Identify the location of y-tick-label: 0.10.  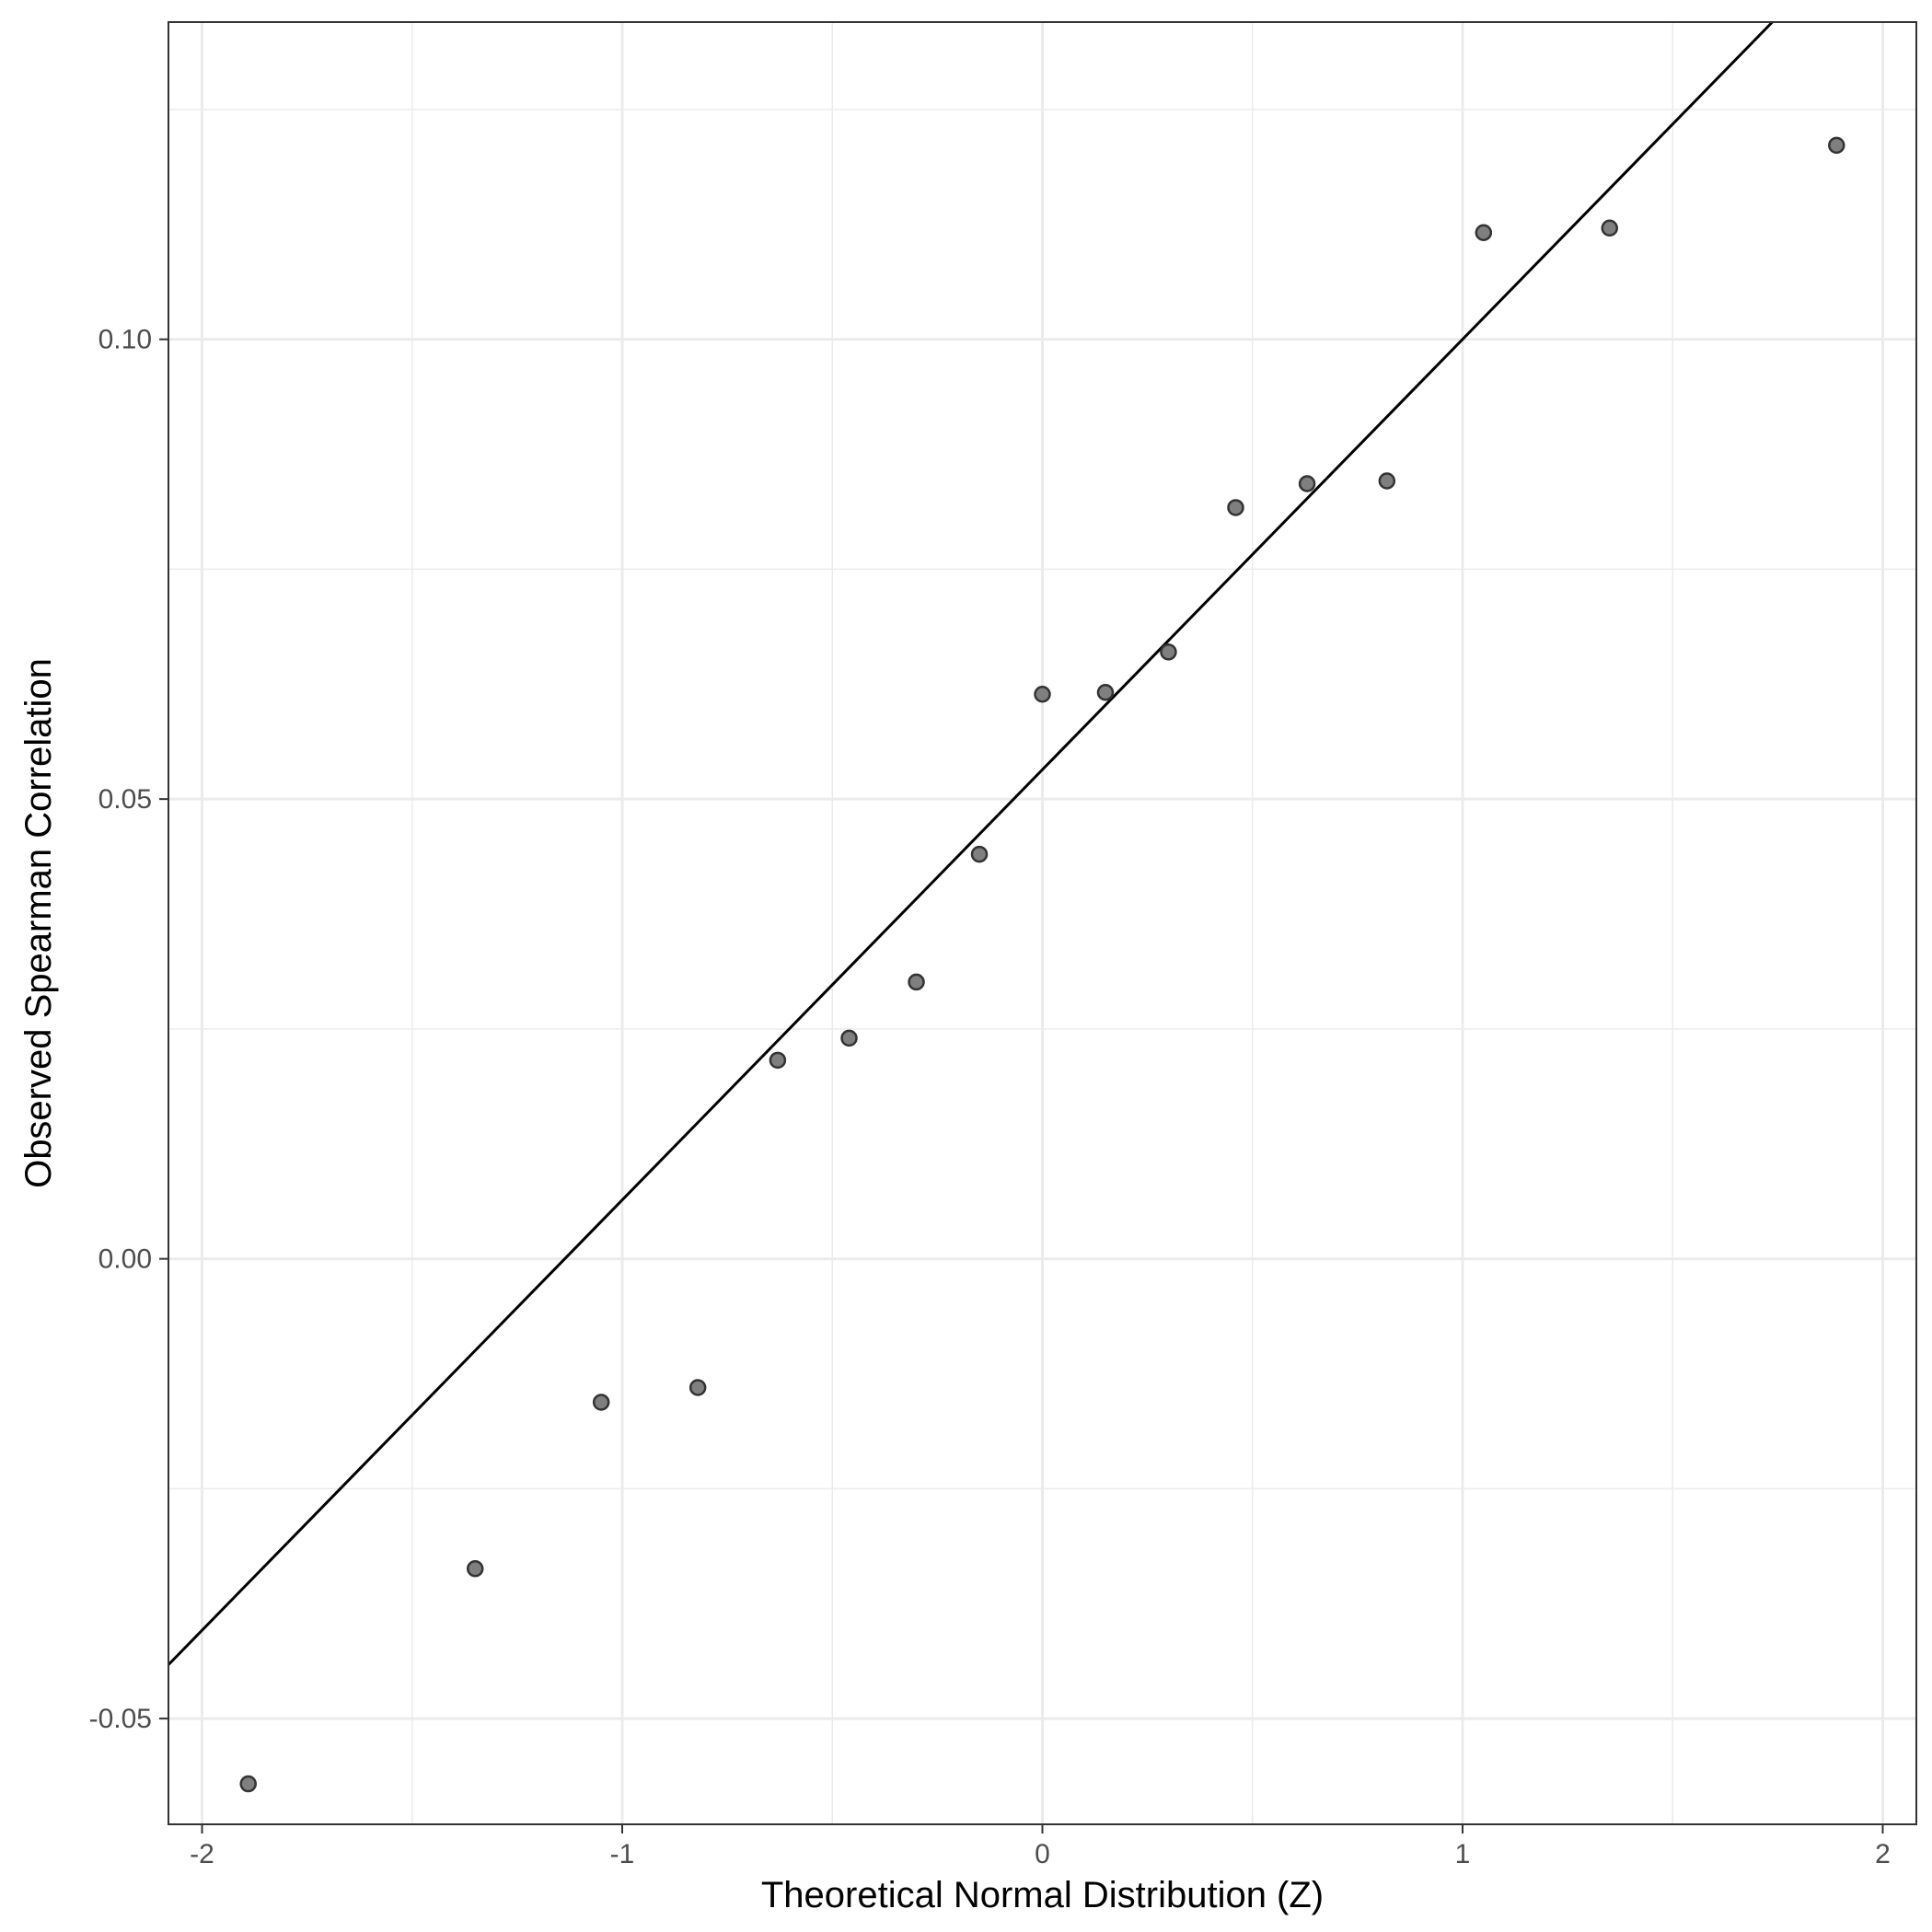
(125, 340).